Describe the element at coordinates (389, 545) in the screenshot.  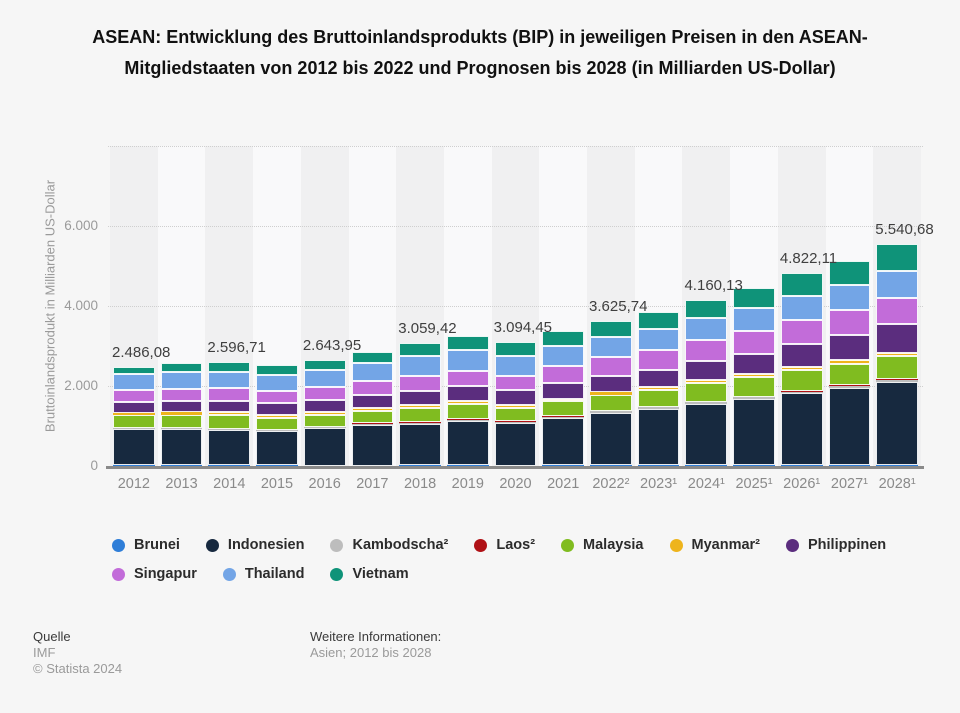
I see `legend-item-kambodscha: Kambodscha²` at that location.